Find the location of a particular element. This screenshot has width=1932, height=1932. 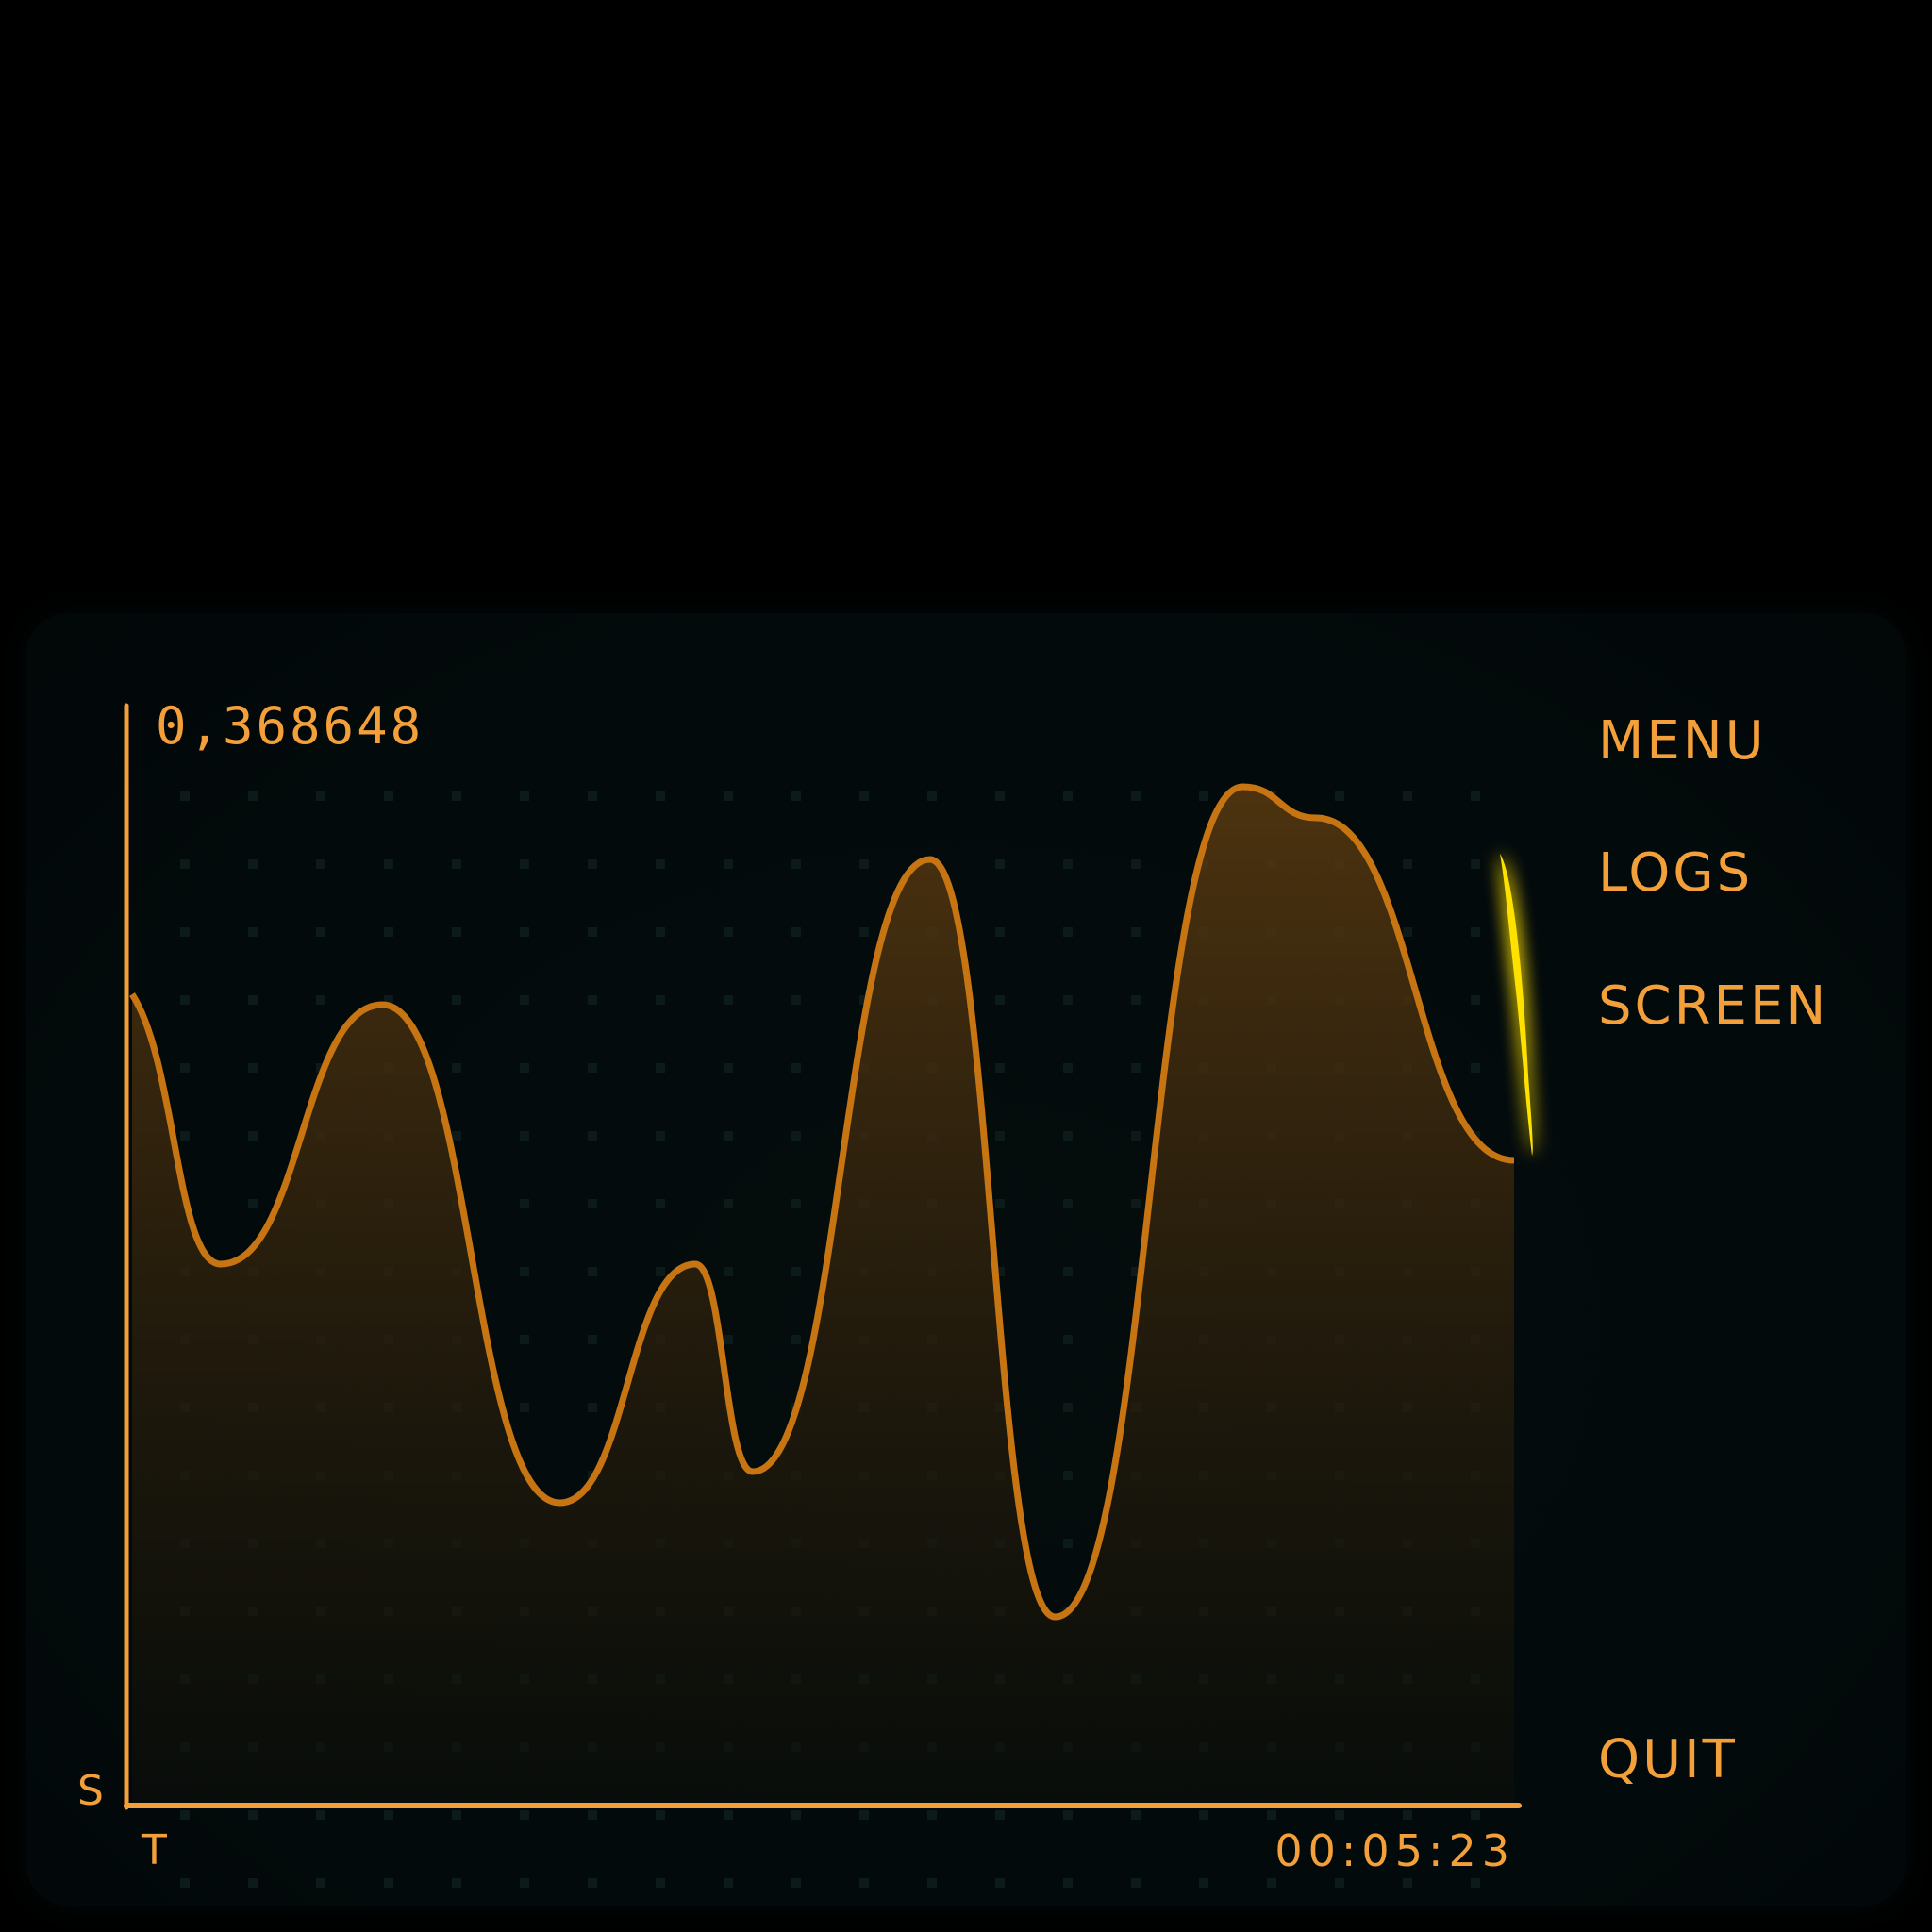

screen-button: SCREEN is located at coordinates (1714, 1006).